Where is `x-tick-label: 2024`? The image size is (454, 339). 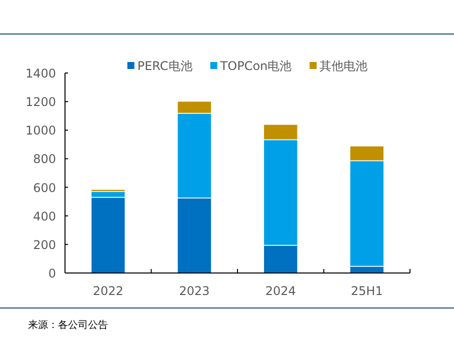
x-tick-label: 2024 is located at coordinates (280, 291).